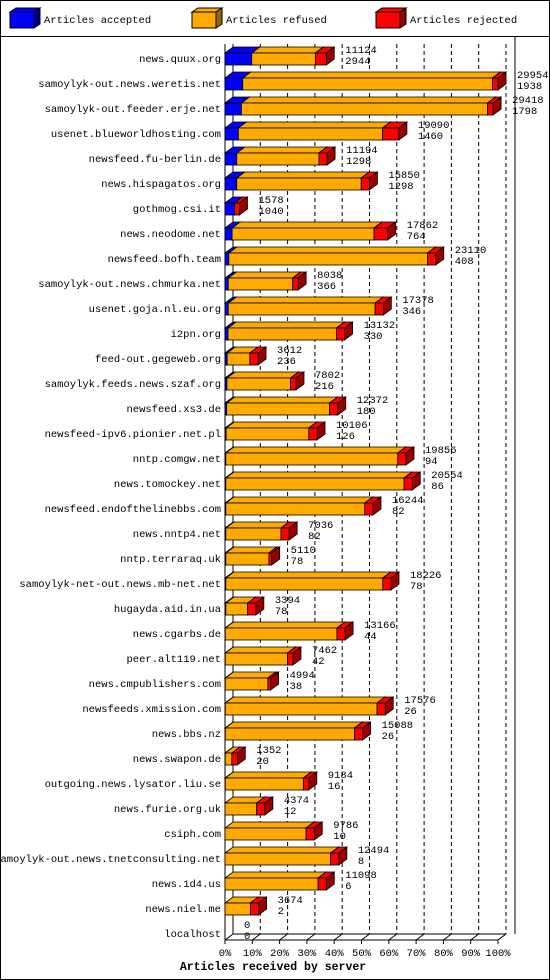 The height and width of the screenshot is (980, 550). Describe the element at coordinates (528, 101) in the screenshot. I see `total-label: 29418` at that location.